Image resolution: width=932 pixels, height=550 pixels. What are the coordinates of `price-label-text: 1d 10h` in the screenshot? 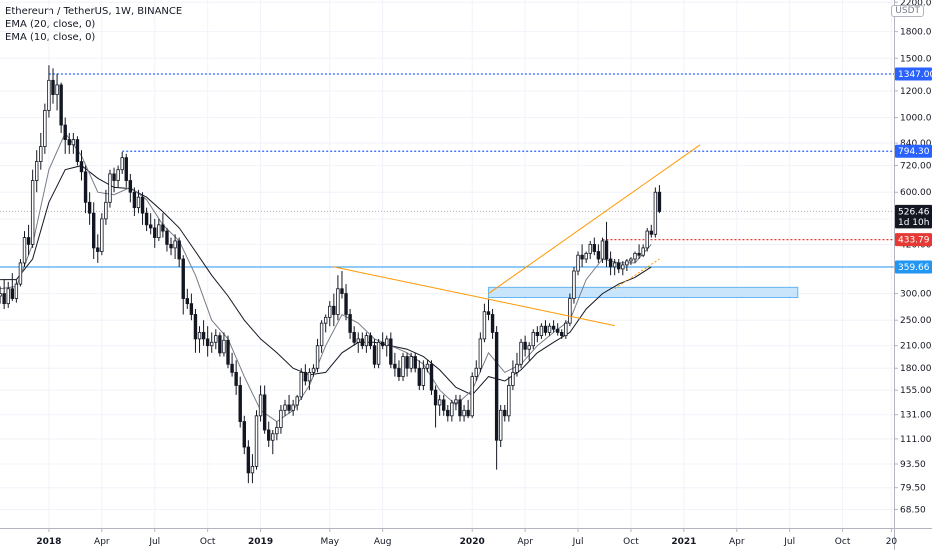 It's located at (913, 223).